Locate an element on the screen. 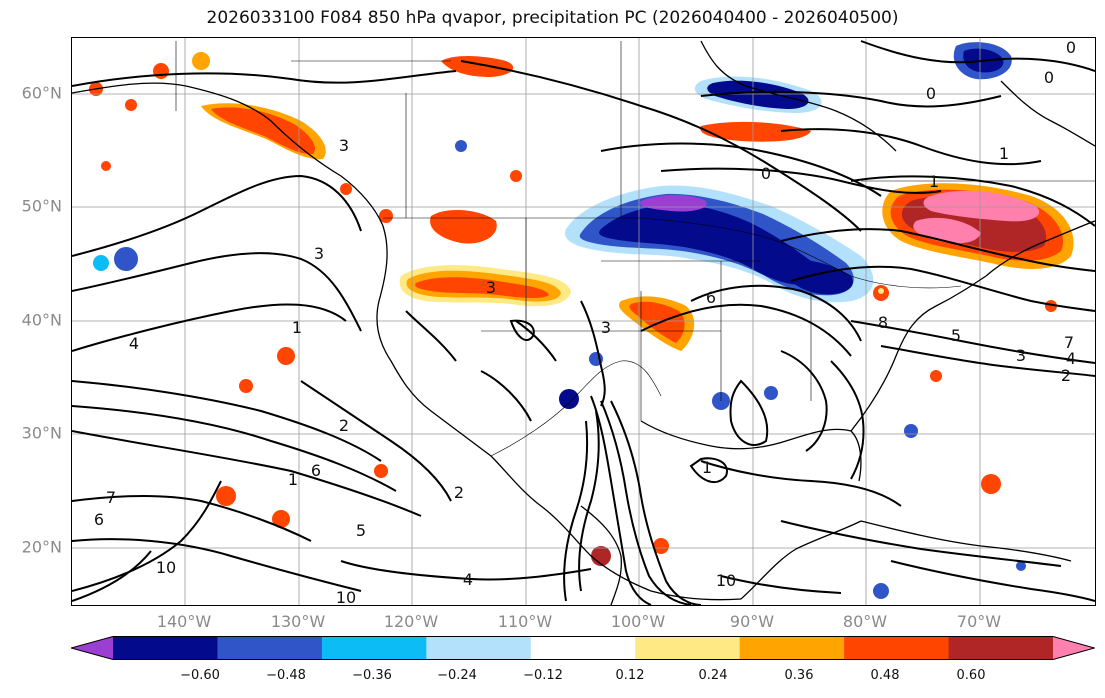  colorbar-tick: 0.24 is located at coordinates (713, 675).